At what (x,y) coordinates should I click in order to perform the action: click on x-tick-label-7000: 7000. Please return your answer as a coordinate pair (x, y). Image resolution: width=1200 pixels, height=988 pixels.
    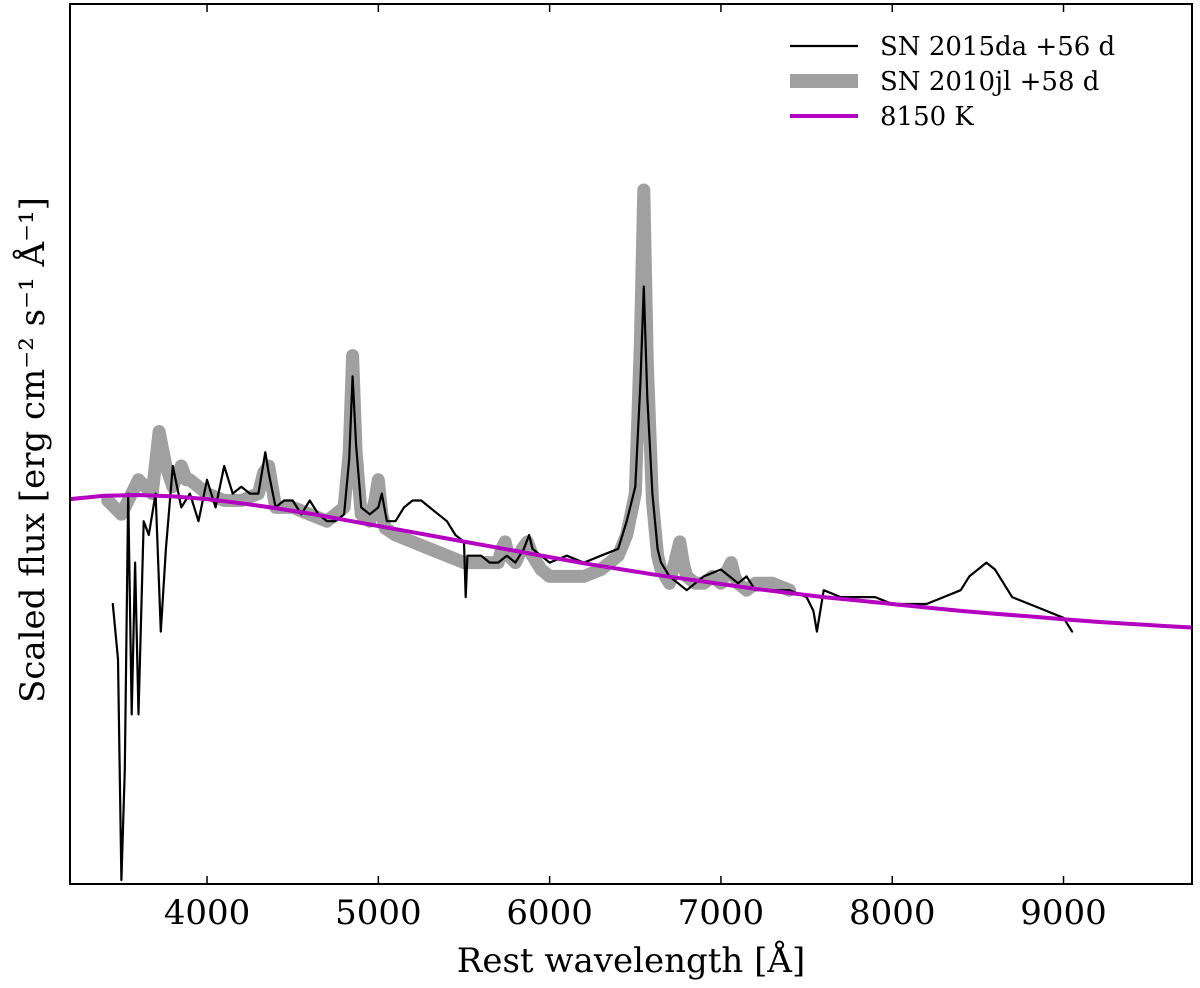
    Looking at the image, I should click on (721, 913).